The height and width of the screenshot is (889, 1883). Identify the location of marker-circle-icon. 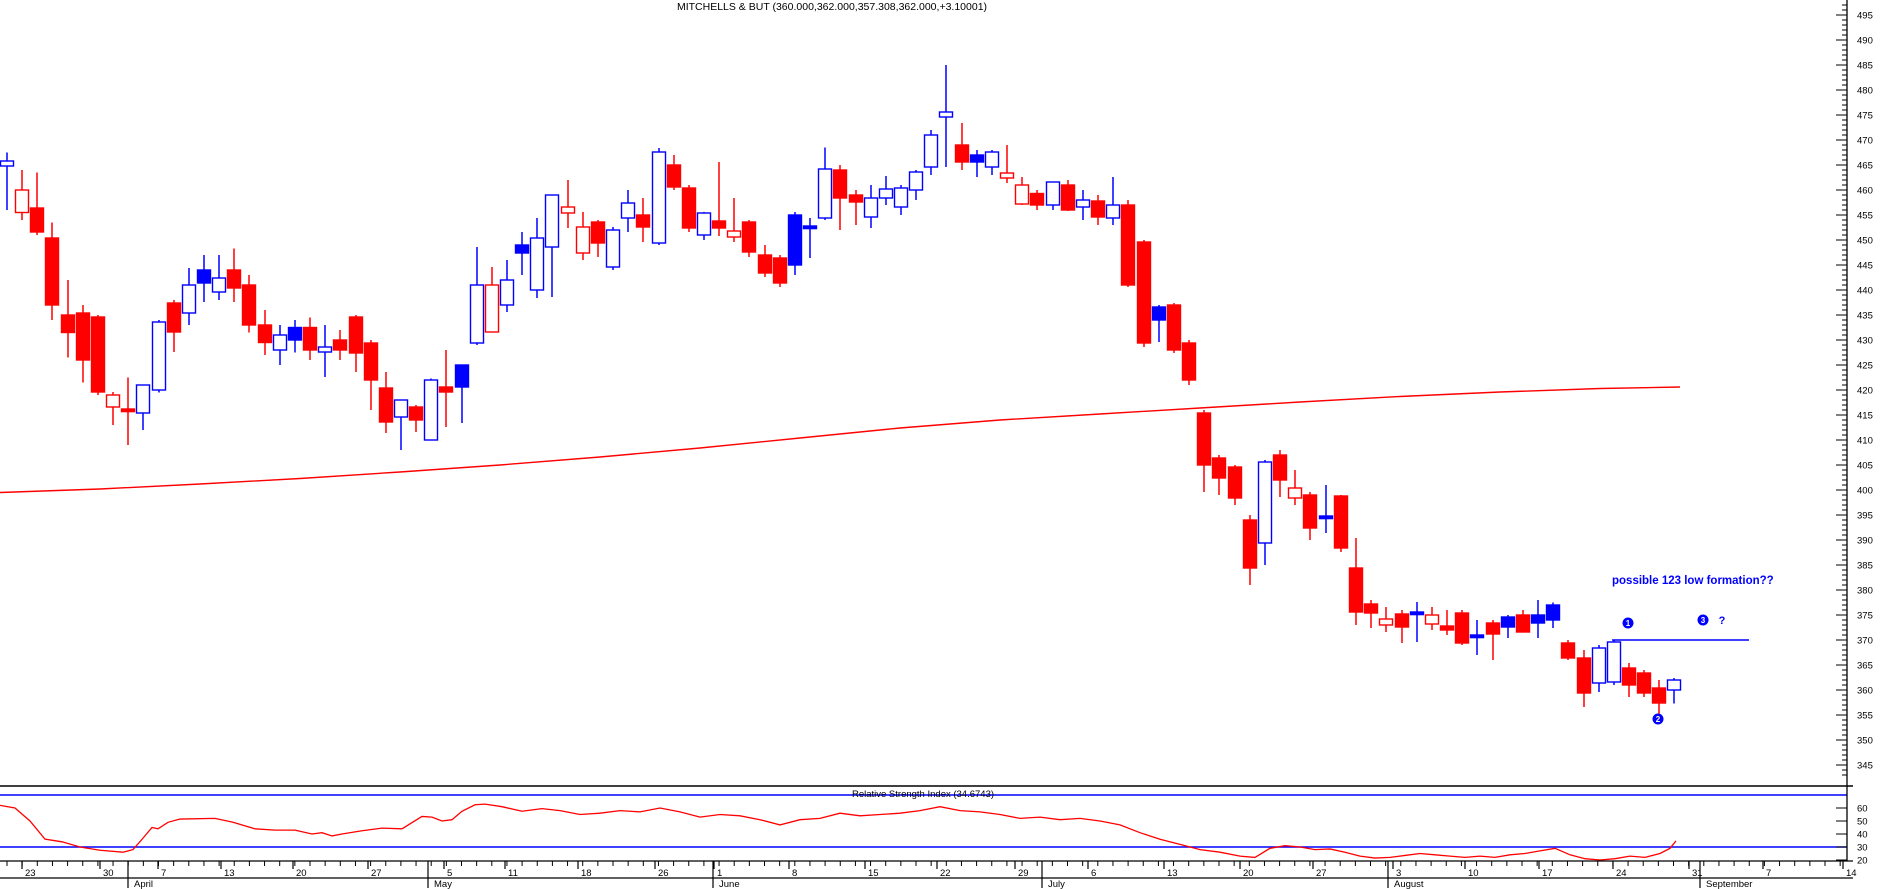
(1703, 620).